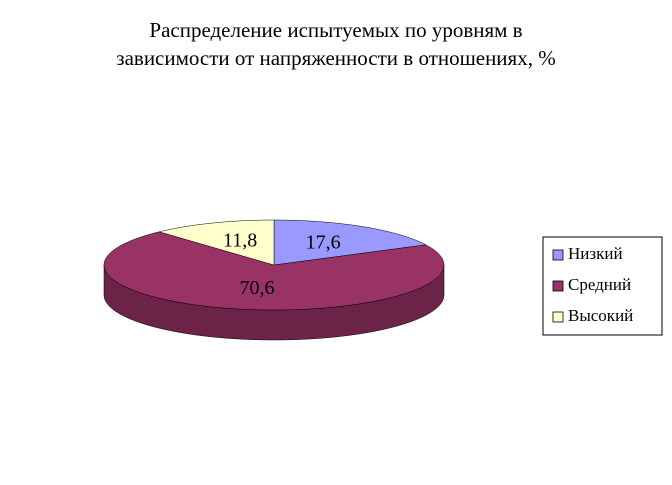 This screenshot has height=485, width=672. I want to click on legend-label: Низкий, so click(595, 253).